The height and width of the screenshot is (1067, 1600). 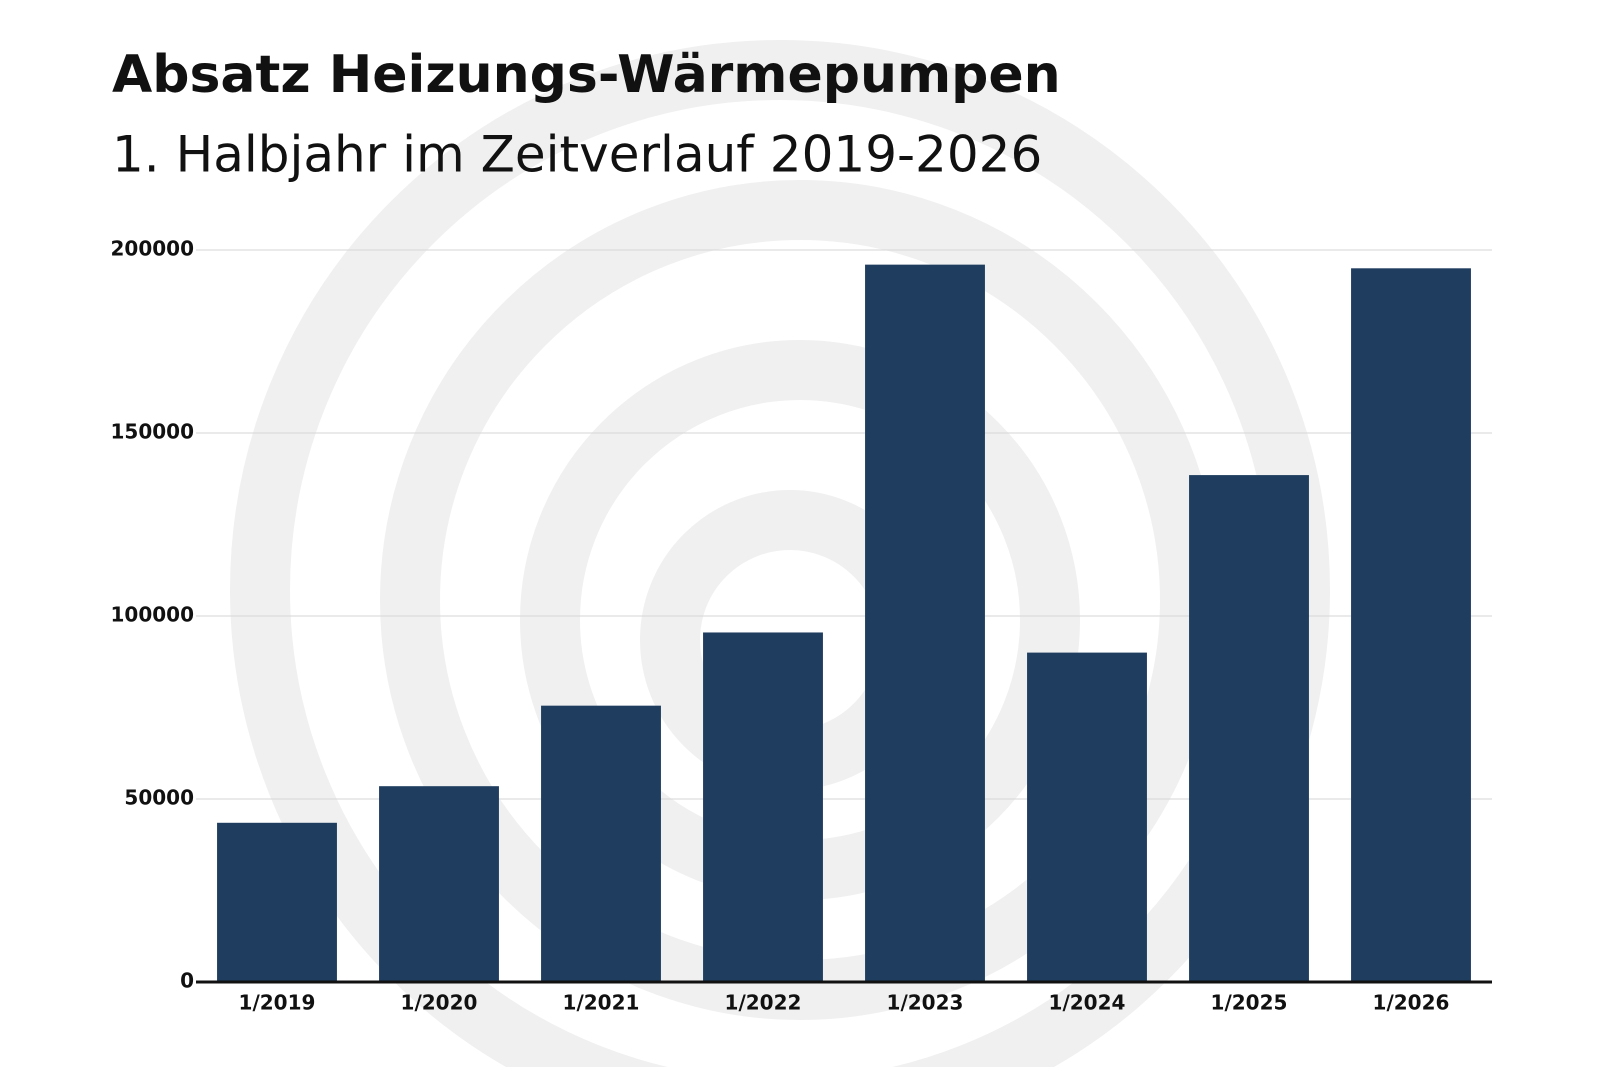 What do you see at coordinates (586, 75) in the screenshot?
I see `chart-title: Absatz Heizungs-Wärmepumpen` at bounding box center [586, 75].